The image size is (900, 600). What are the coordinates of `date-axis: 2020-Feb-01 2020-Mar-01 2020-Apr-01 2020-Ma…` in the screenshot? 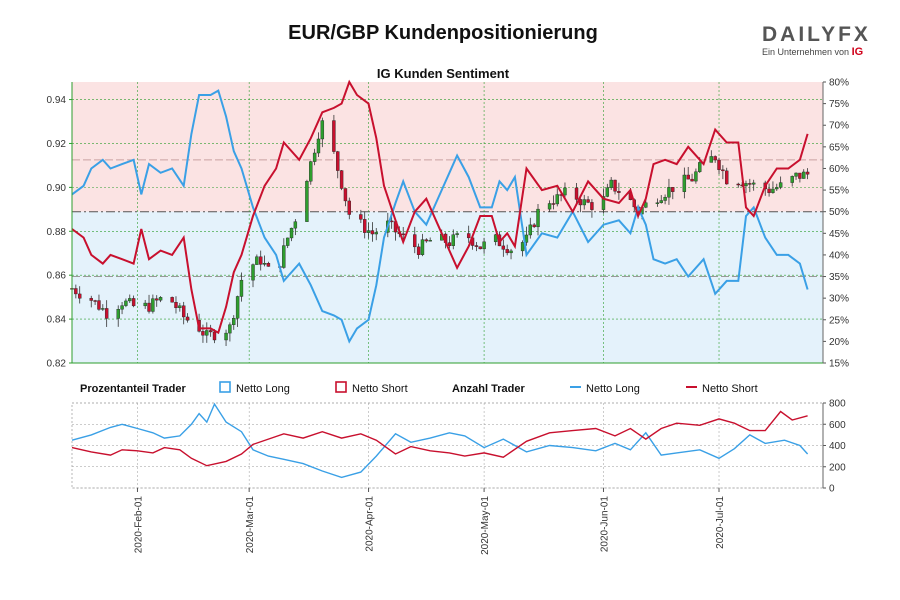 It's located at (429, 521).